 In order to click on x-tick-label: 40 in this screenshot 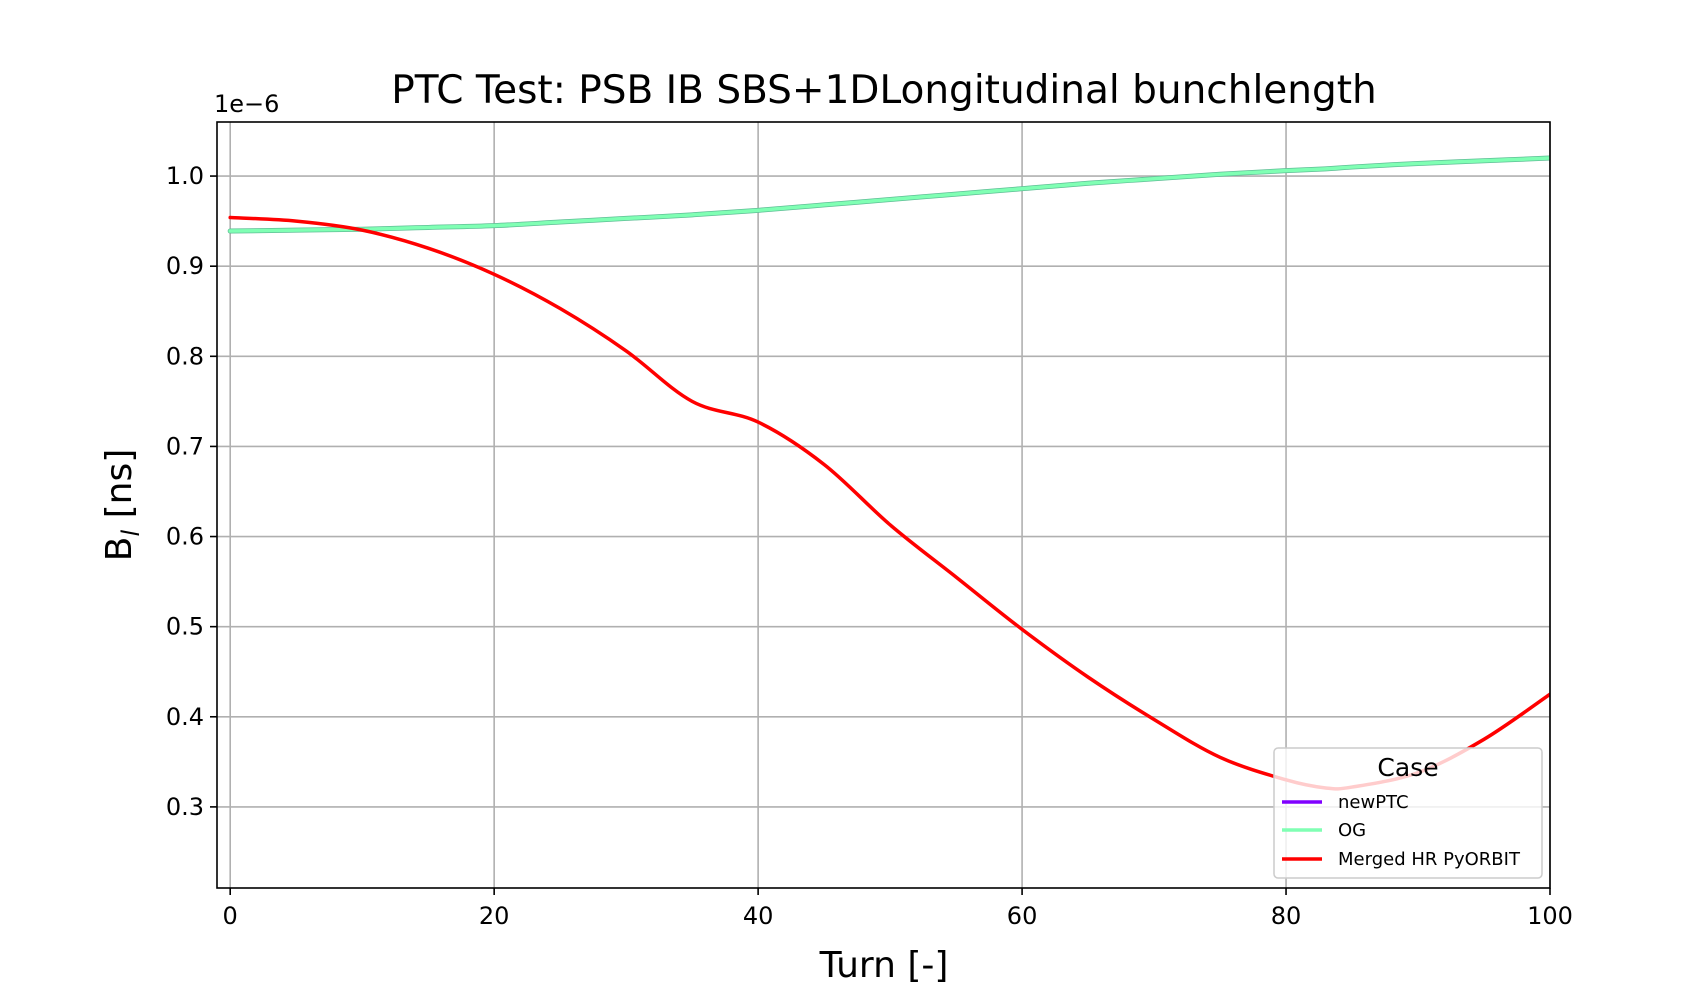, I will do `click(758, 916)`.